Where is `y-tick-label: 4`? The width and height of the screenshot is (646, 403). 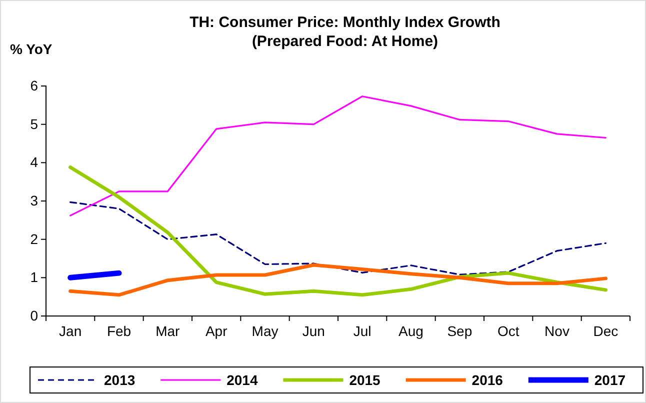
y-tick-label: 4 is located at coordinates (34, 162).